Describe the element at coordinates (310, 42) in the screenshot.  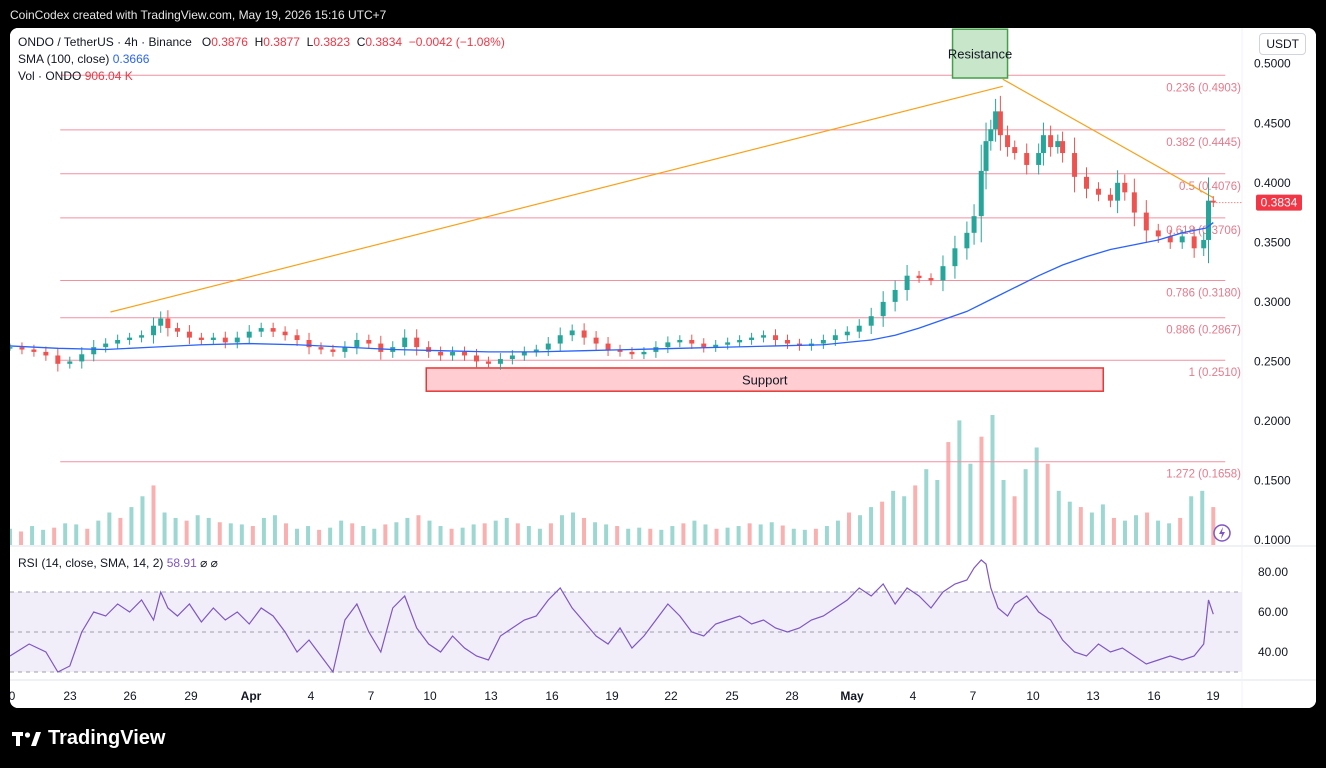
I see `low-label: L` at that location.